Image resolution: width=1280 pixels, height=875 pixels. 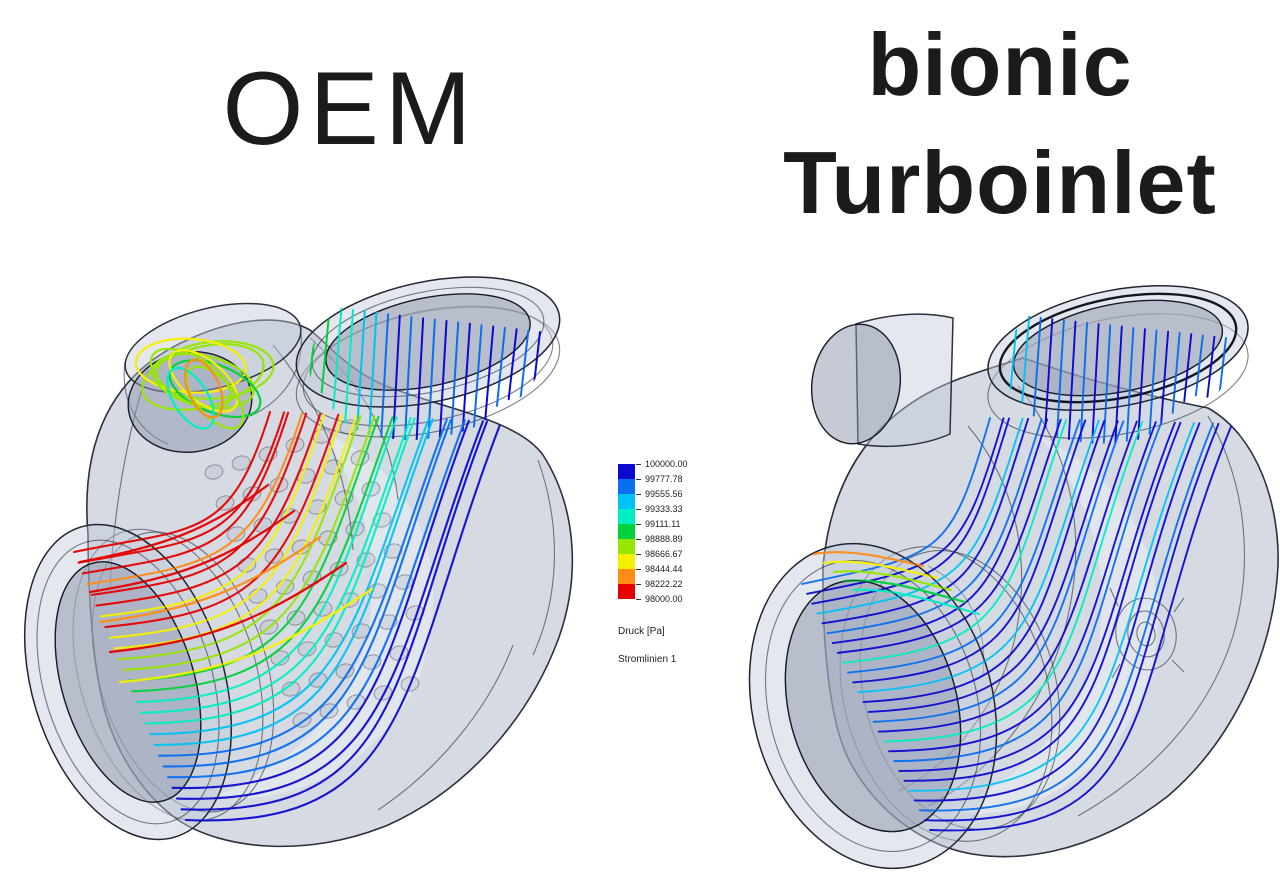 I want to click on bionic-inlet, so click(x=1118, y=361).